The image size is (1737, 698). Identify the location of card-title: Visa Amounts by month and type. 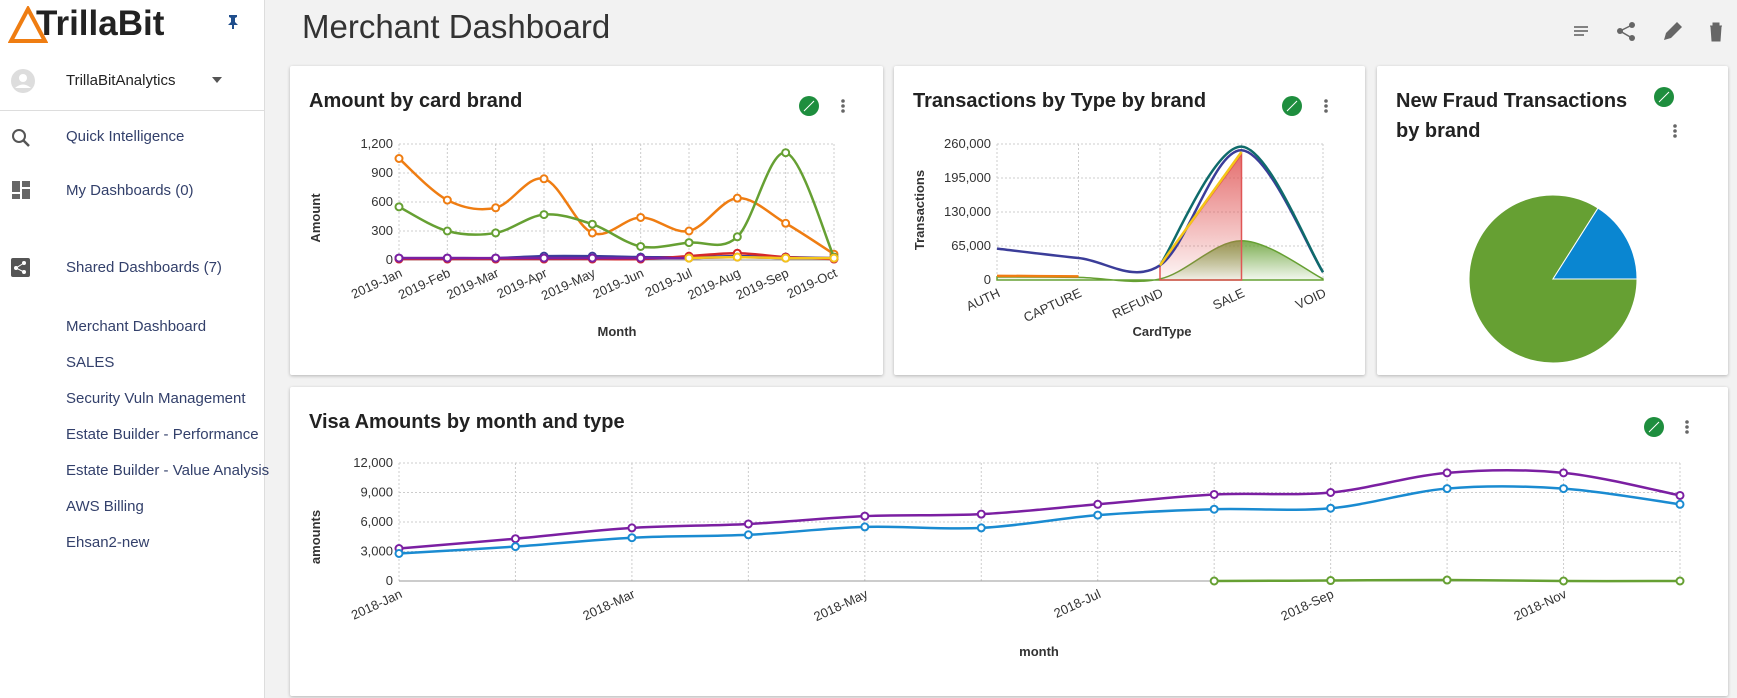
(467, 422).